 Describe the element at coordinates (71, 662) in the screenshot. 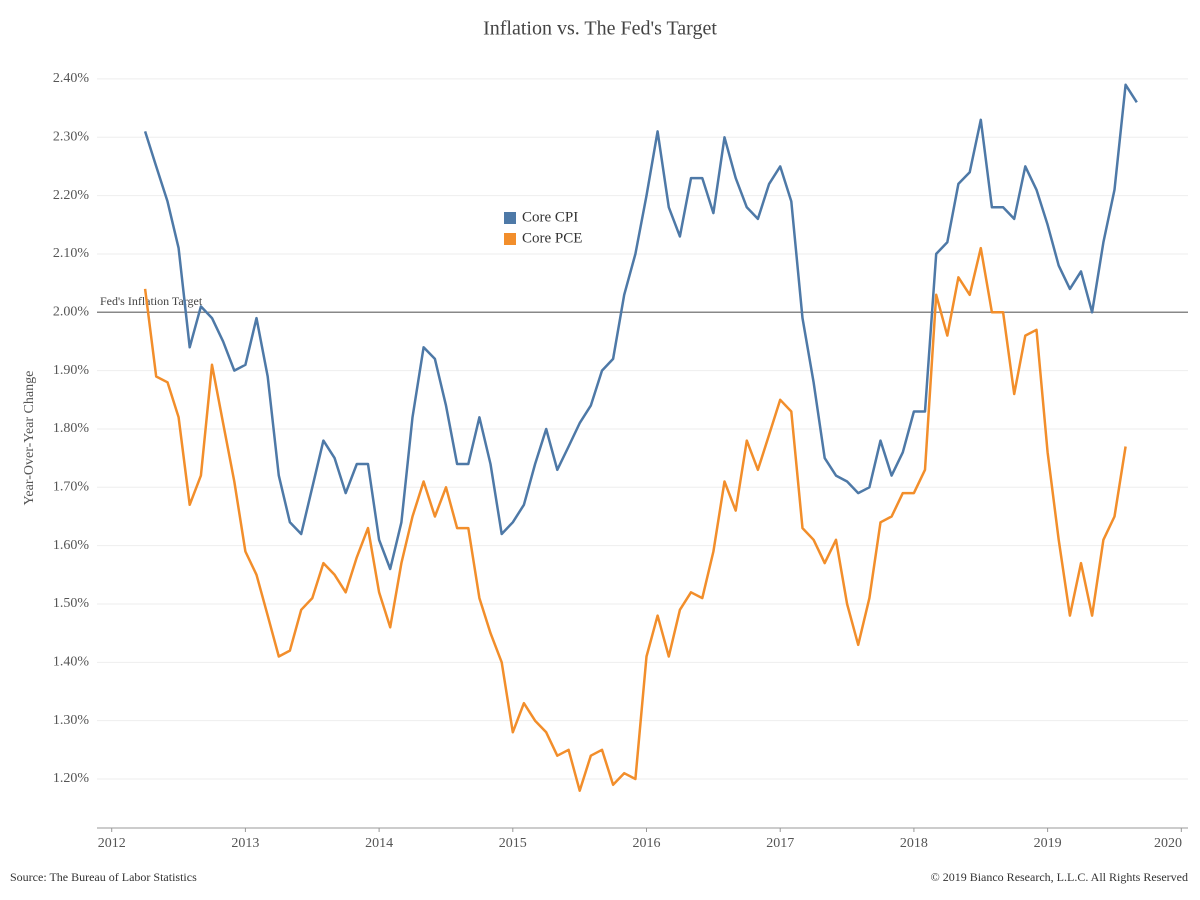

I see `y-tick-label: 1.40%` at that location.